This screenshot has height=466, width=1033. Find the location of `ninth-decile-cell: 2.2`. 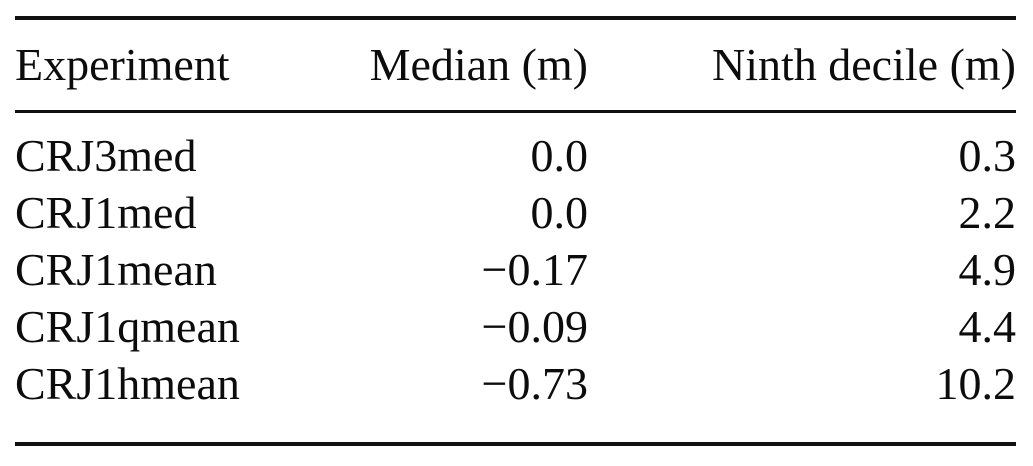

ninth-decile-cell: 2.2 is located at coordinates (987, 212).